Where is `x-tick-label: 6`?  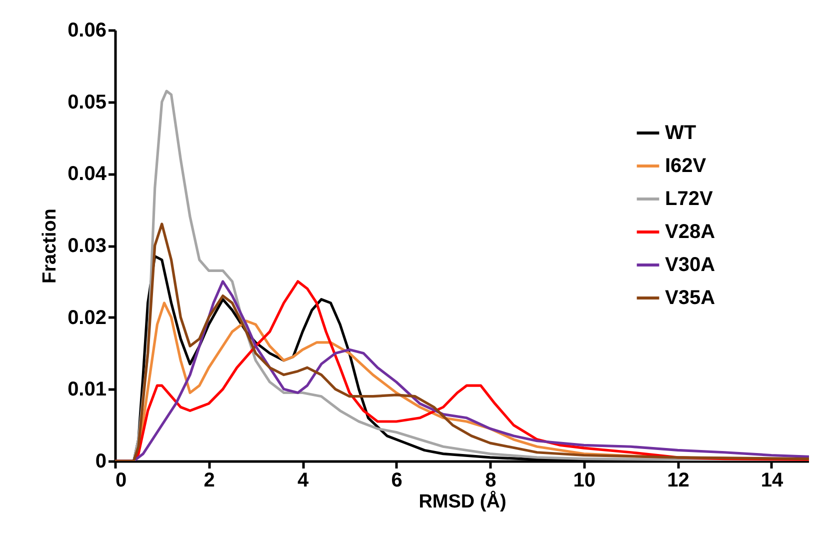 x-tick-label: 6 is located at coordinates (396, 481).